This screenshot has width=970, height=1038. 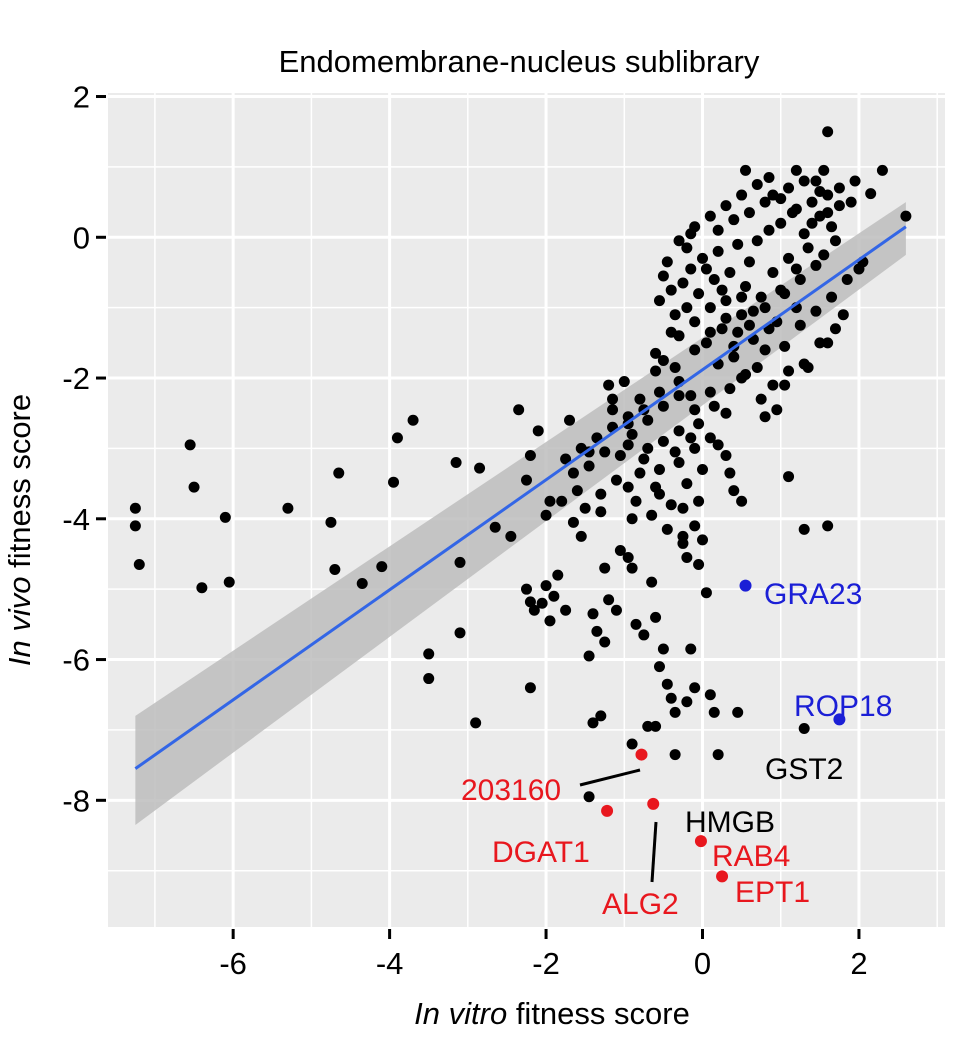 I want to click on y-tick-label: -8, so click(x=76, y=800).